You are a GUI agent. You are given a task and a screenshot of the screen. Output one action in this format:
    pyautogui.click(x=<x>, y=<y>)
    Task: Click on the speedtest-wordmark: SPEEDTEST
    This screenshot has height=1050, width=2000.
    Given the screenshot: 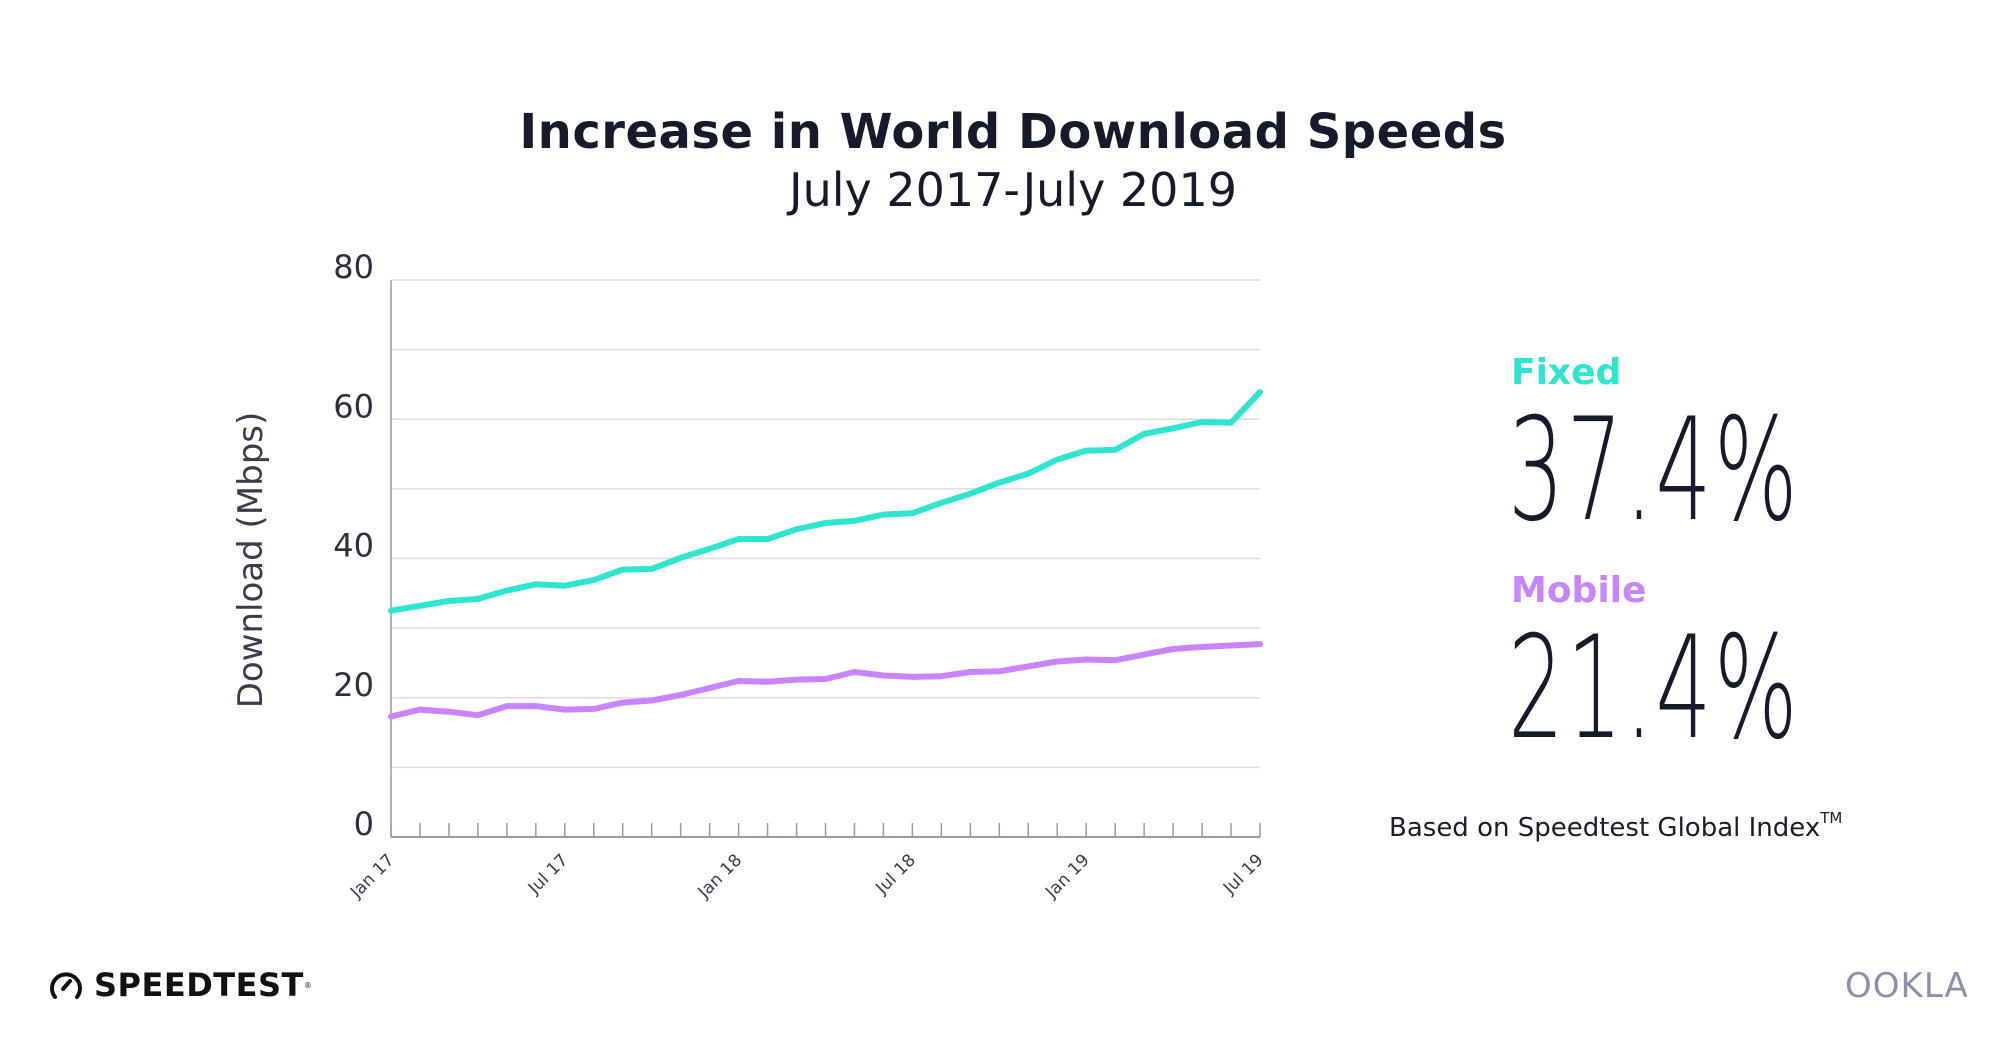 What is the action you would take?
    pyautogui.click(x=199, y=985)
    